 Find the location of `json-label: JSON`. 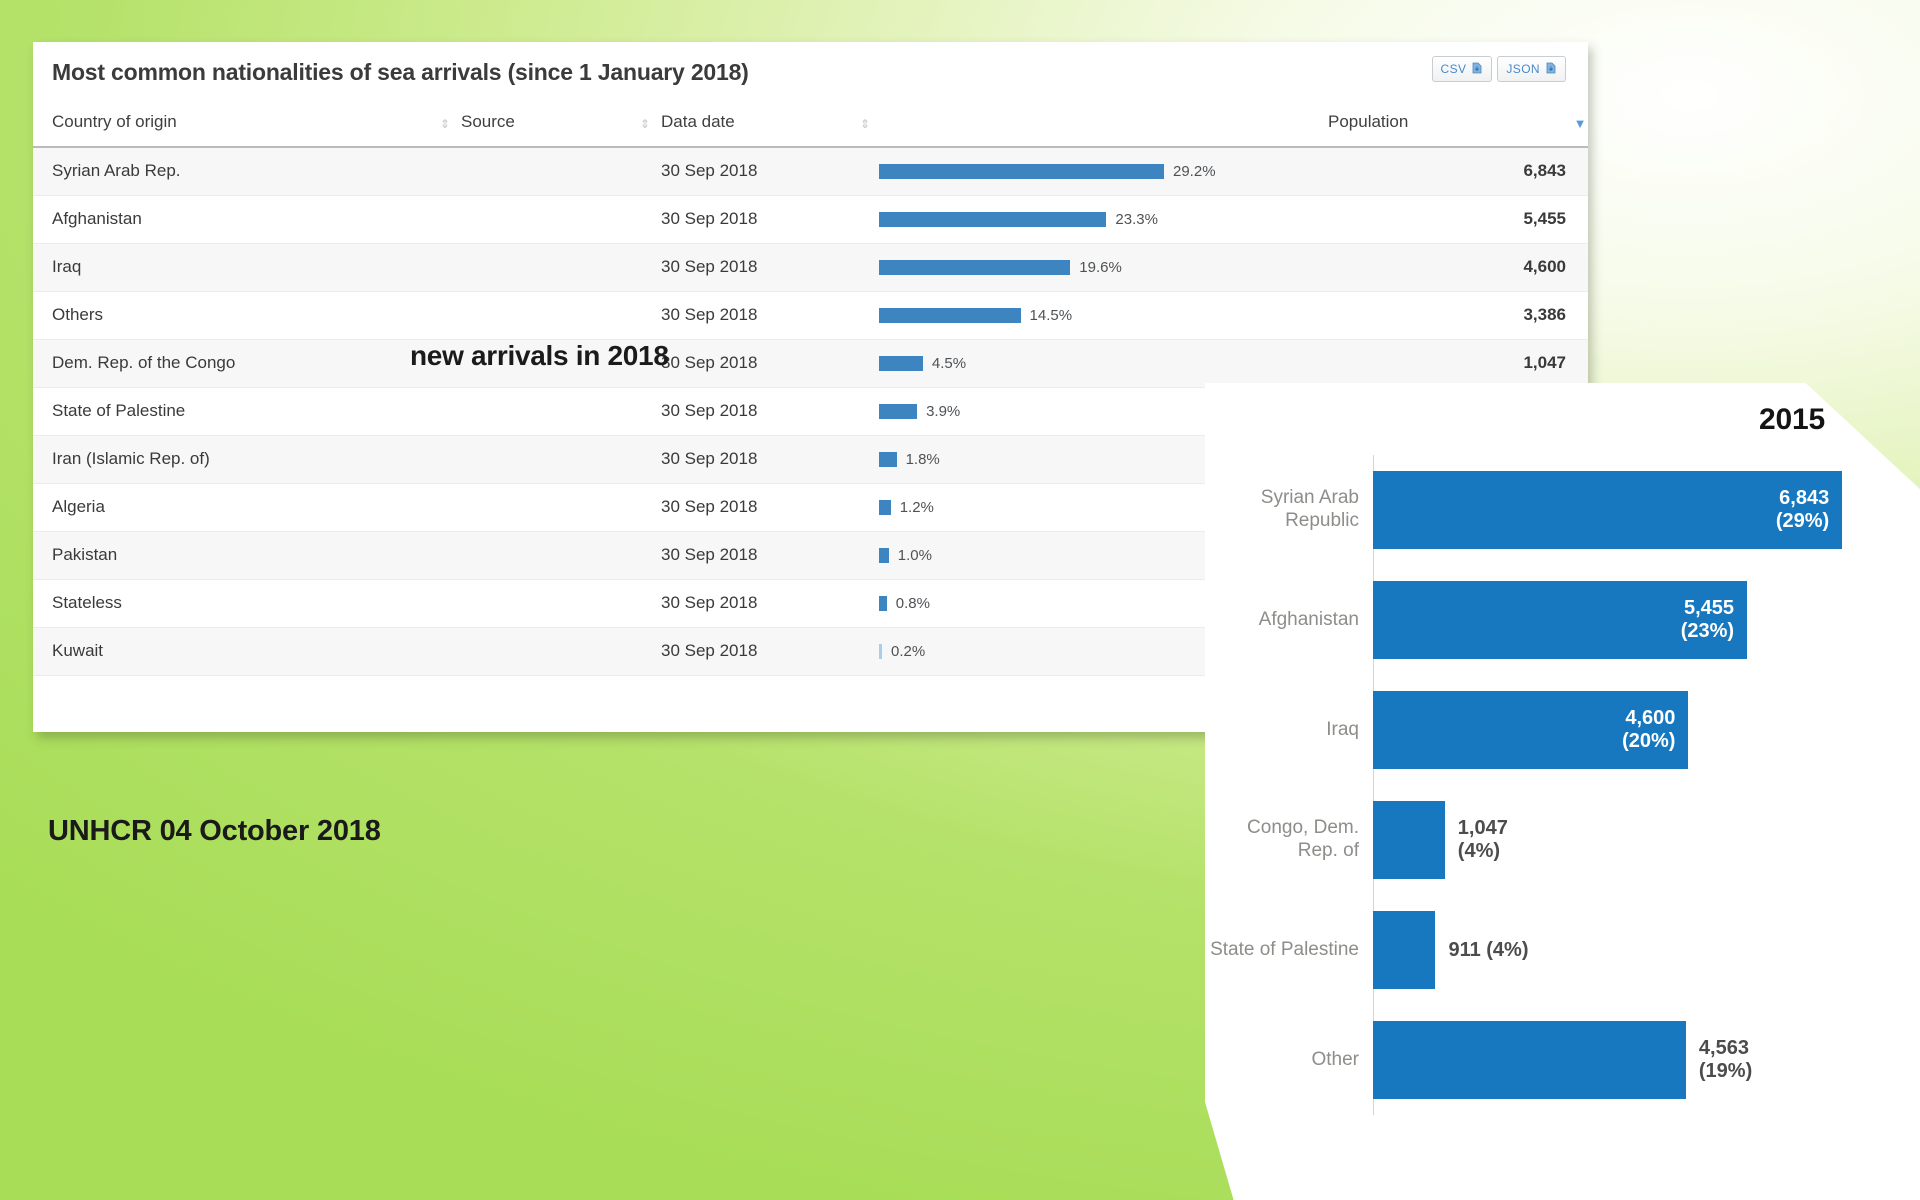

json-label: JSON is located at coordinates (1523, 69).